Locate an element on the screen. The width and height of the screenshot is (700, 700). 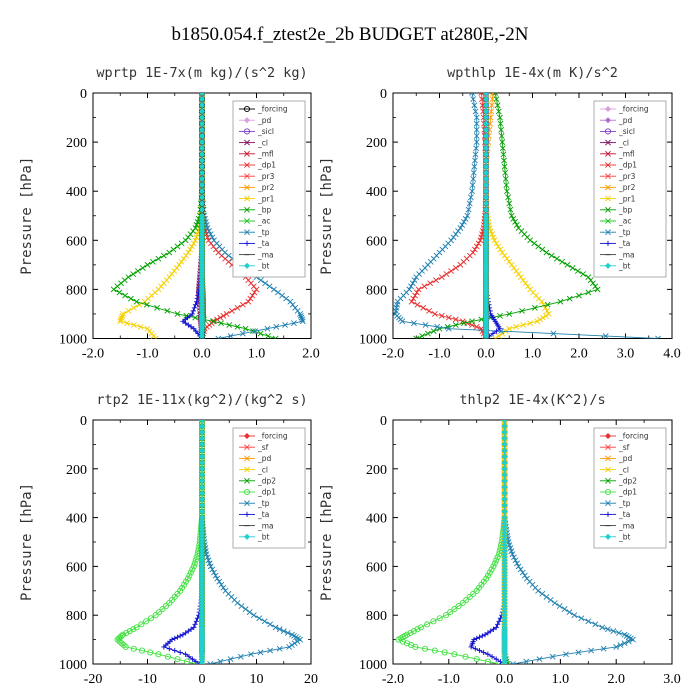
plot-area is located at coordinates (527, 216).